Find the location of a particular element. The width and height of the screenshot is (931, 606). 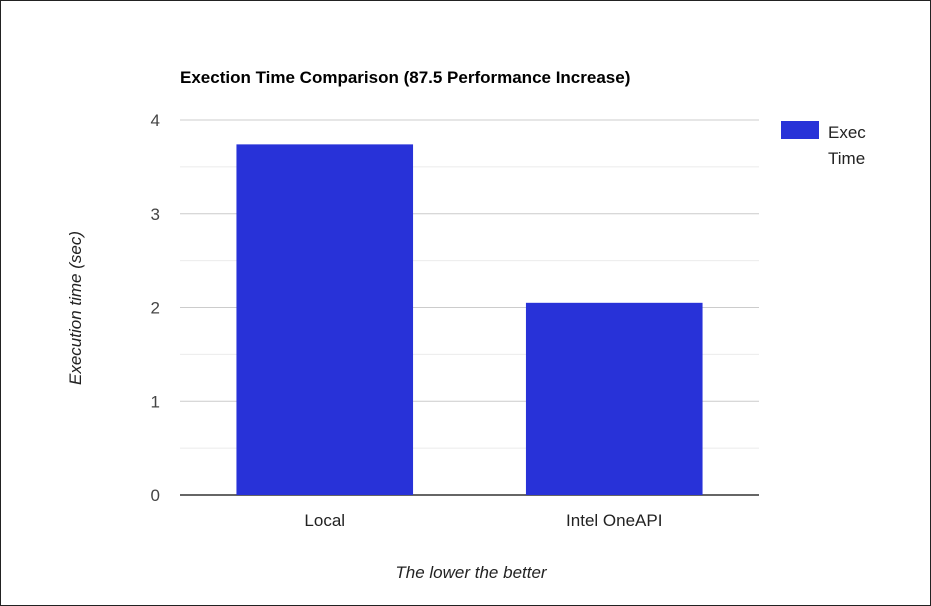

legend-swatch-exec-time is located at coordinates (800, 130).